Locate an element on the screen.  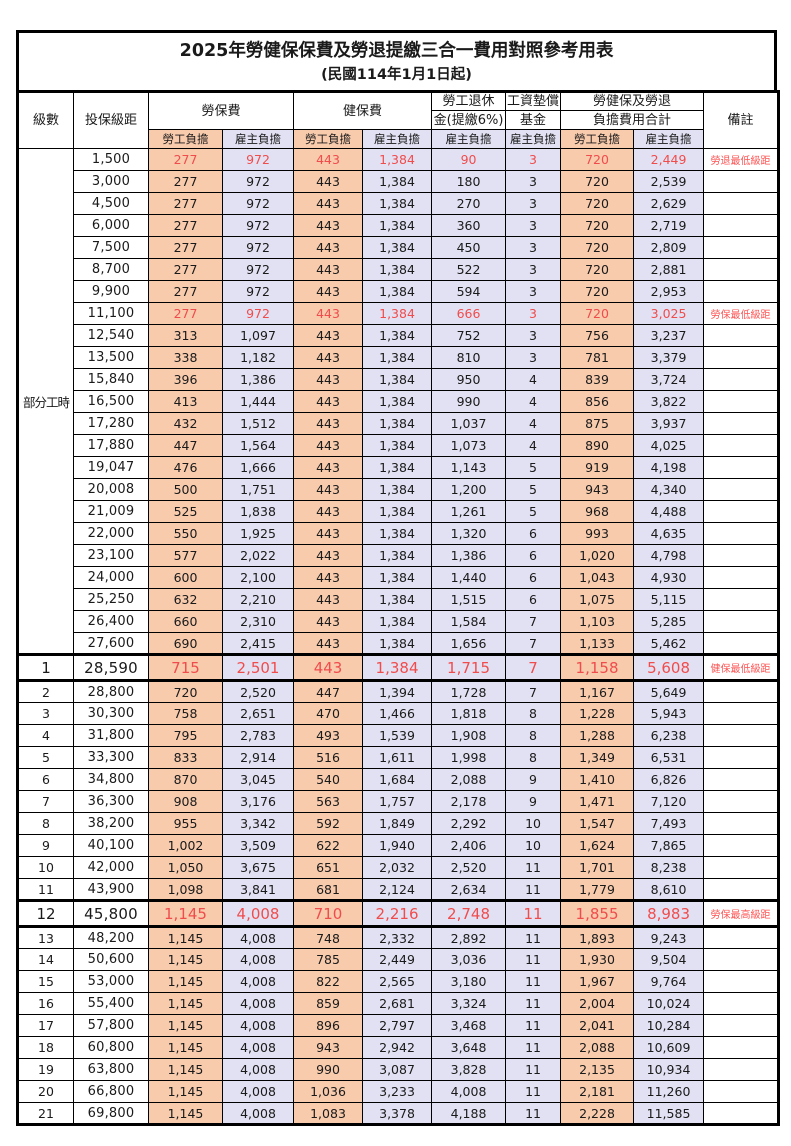
health-employer-cell: 2,124 is located at coordinates (397, 889).